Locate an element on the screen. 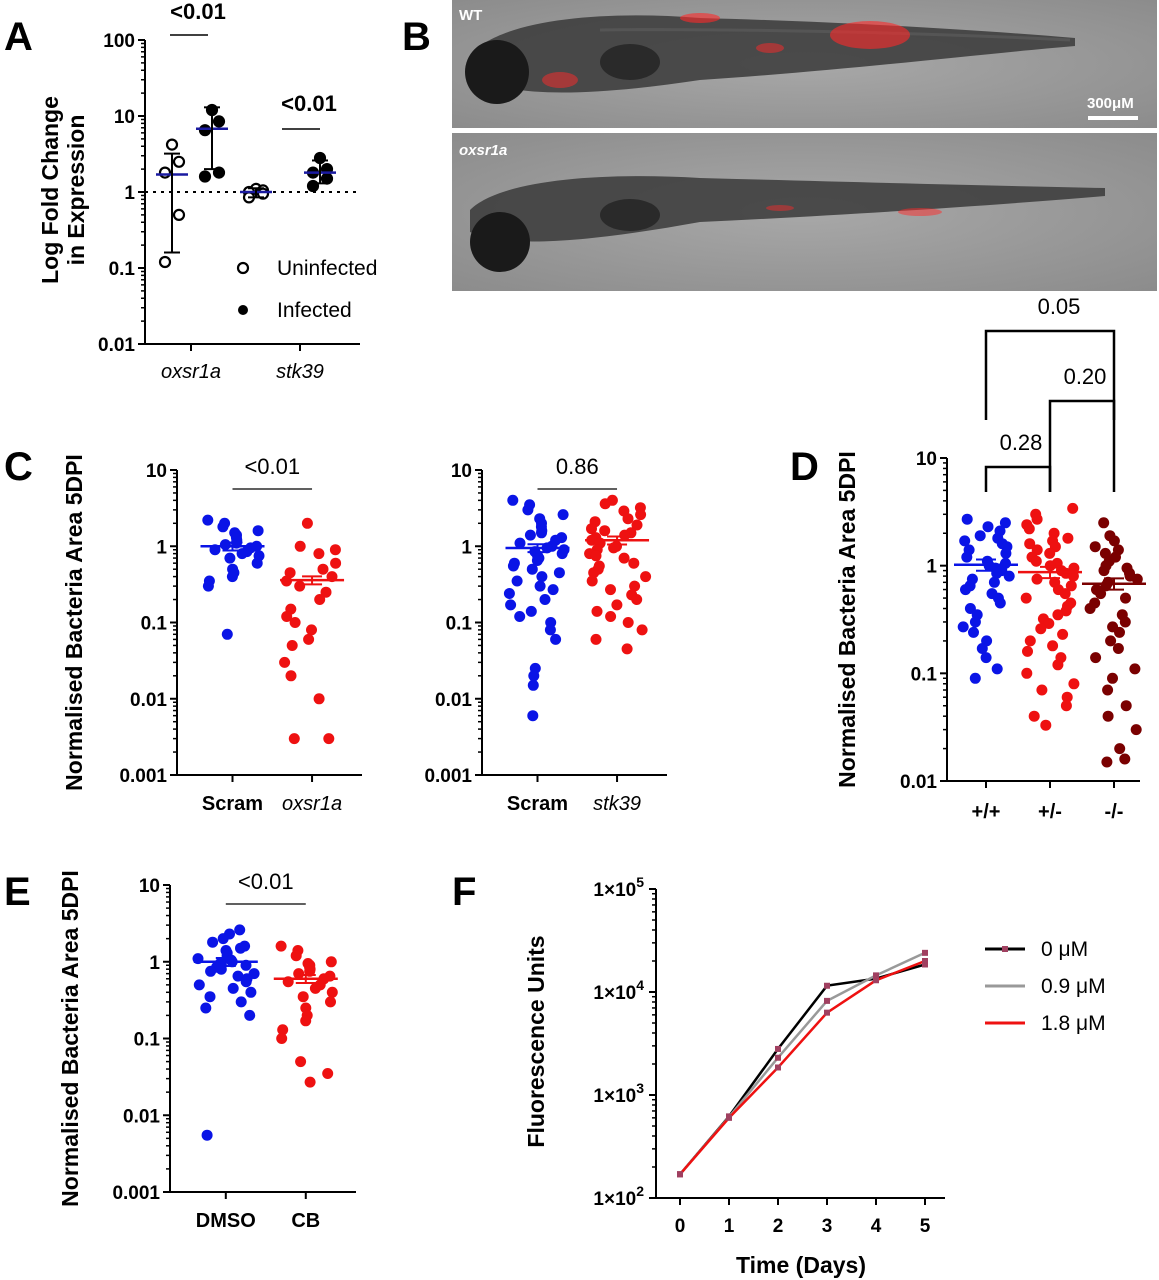 The height and width of the screenshot is (1280, 1159). y-tick-label: 1×10⁵ is located at coordinates (618, 887).